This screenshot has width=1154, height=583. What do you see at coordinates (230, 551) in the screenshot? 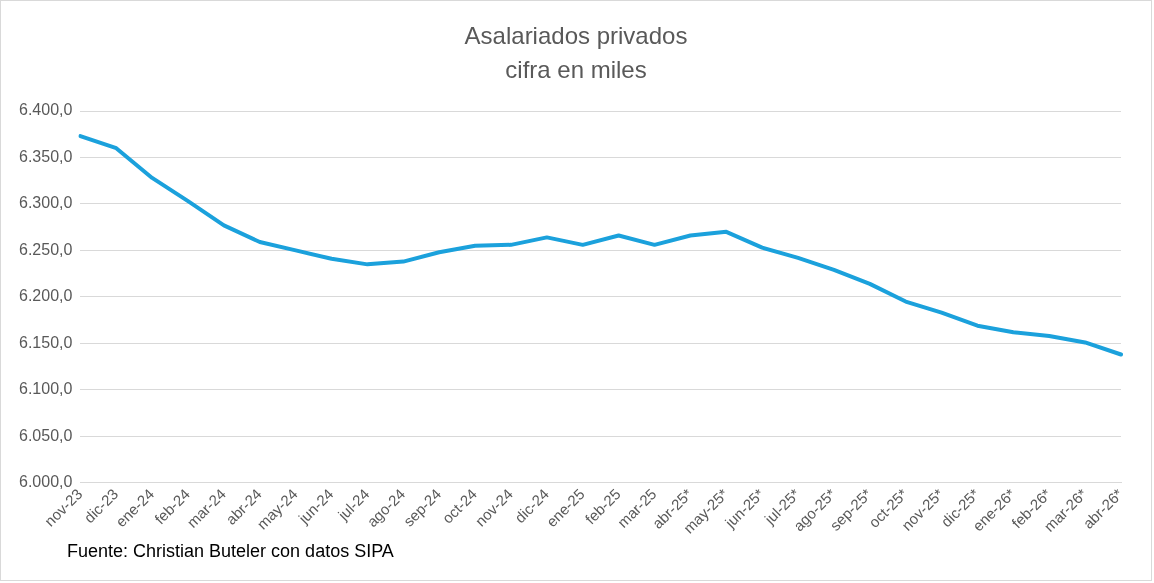
I see `source-note: Fuente: Christian Buteler con datos SIPA` at bounding box center [230, 551].